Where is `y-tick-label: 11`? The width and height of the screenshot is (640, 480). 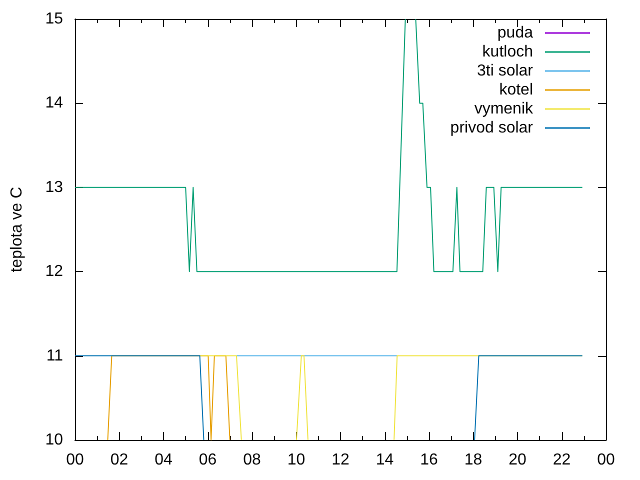 y-tick-label: 11 is located at coordinates (55, 355).